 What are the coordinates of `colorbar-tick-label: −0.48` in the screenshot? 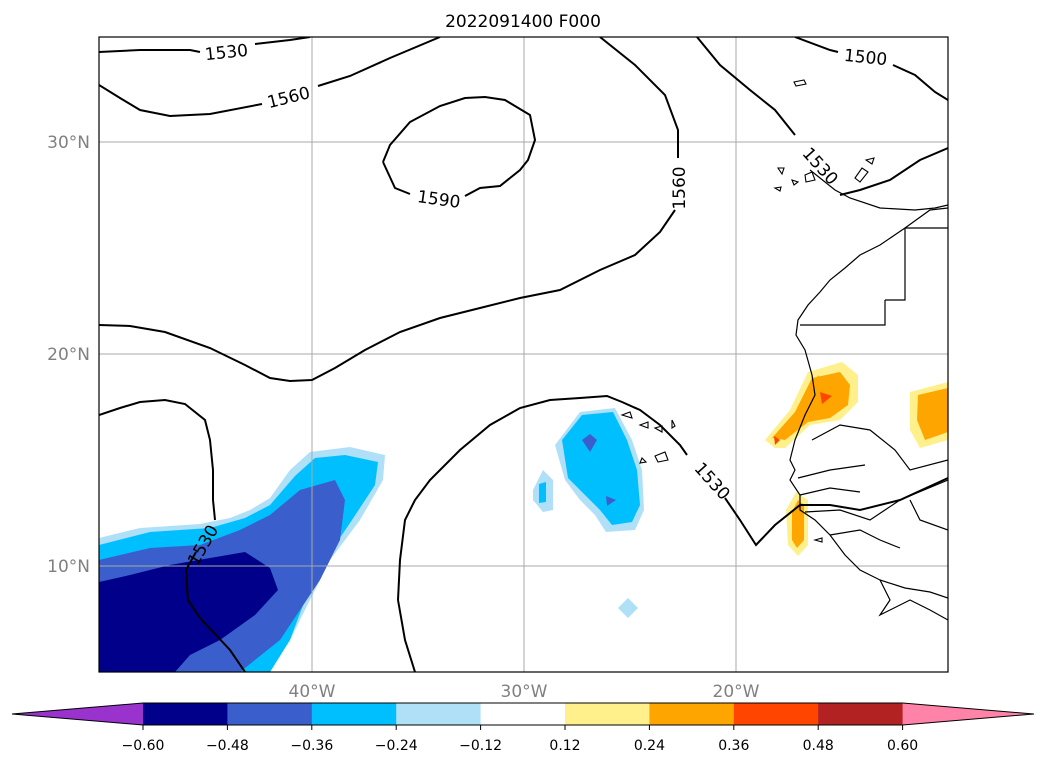 It's located at (227, 746).